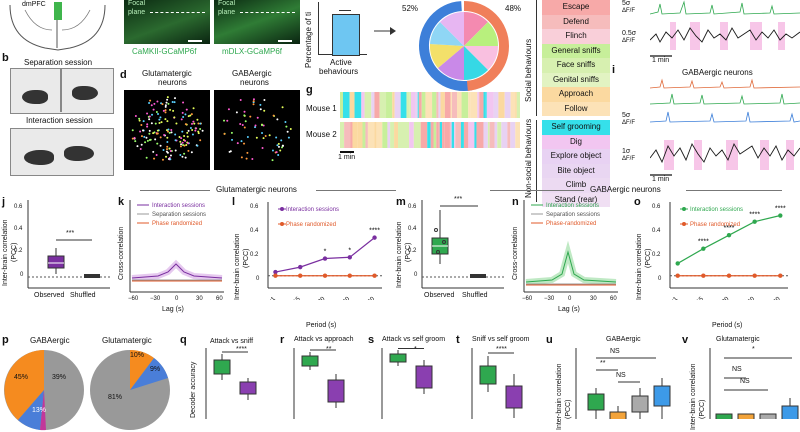 This screenshot has width=800, height=432. I want to click on panel-n-ylabel: Cross-correlation, so click(515, 253).